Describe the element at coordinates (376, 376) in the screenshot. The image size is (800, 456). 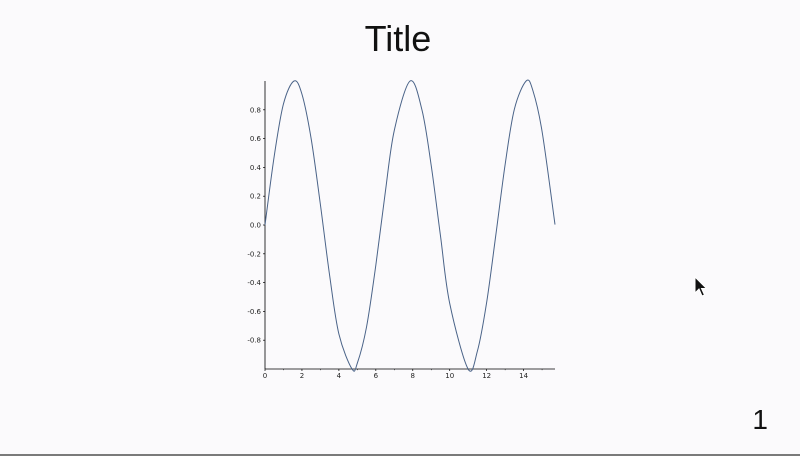
I see `x-tick-label: 6` at that location.